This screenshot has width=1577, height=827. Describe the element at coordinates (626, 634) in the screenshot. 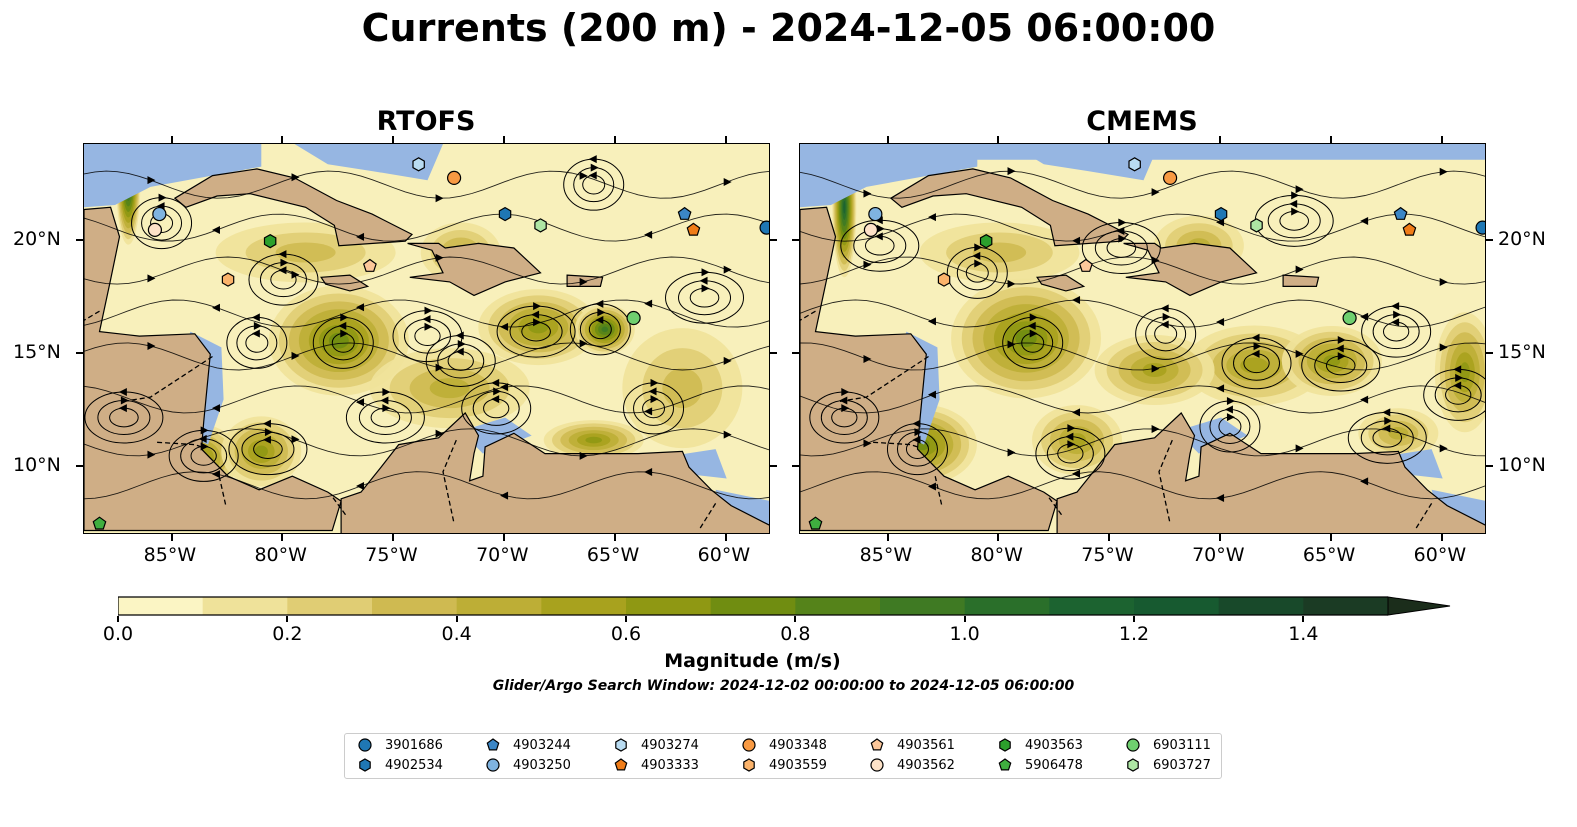

I see `colorbar-tick-label: 0.6` at that location.